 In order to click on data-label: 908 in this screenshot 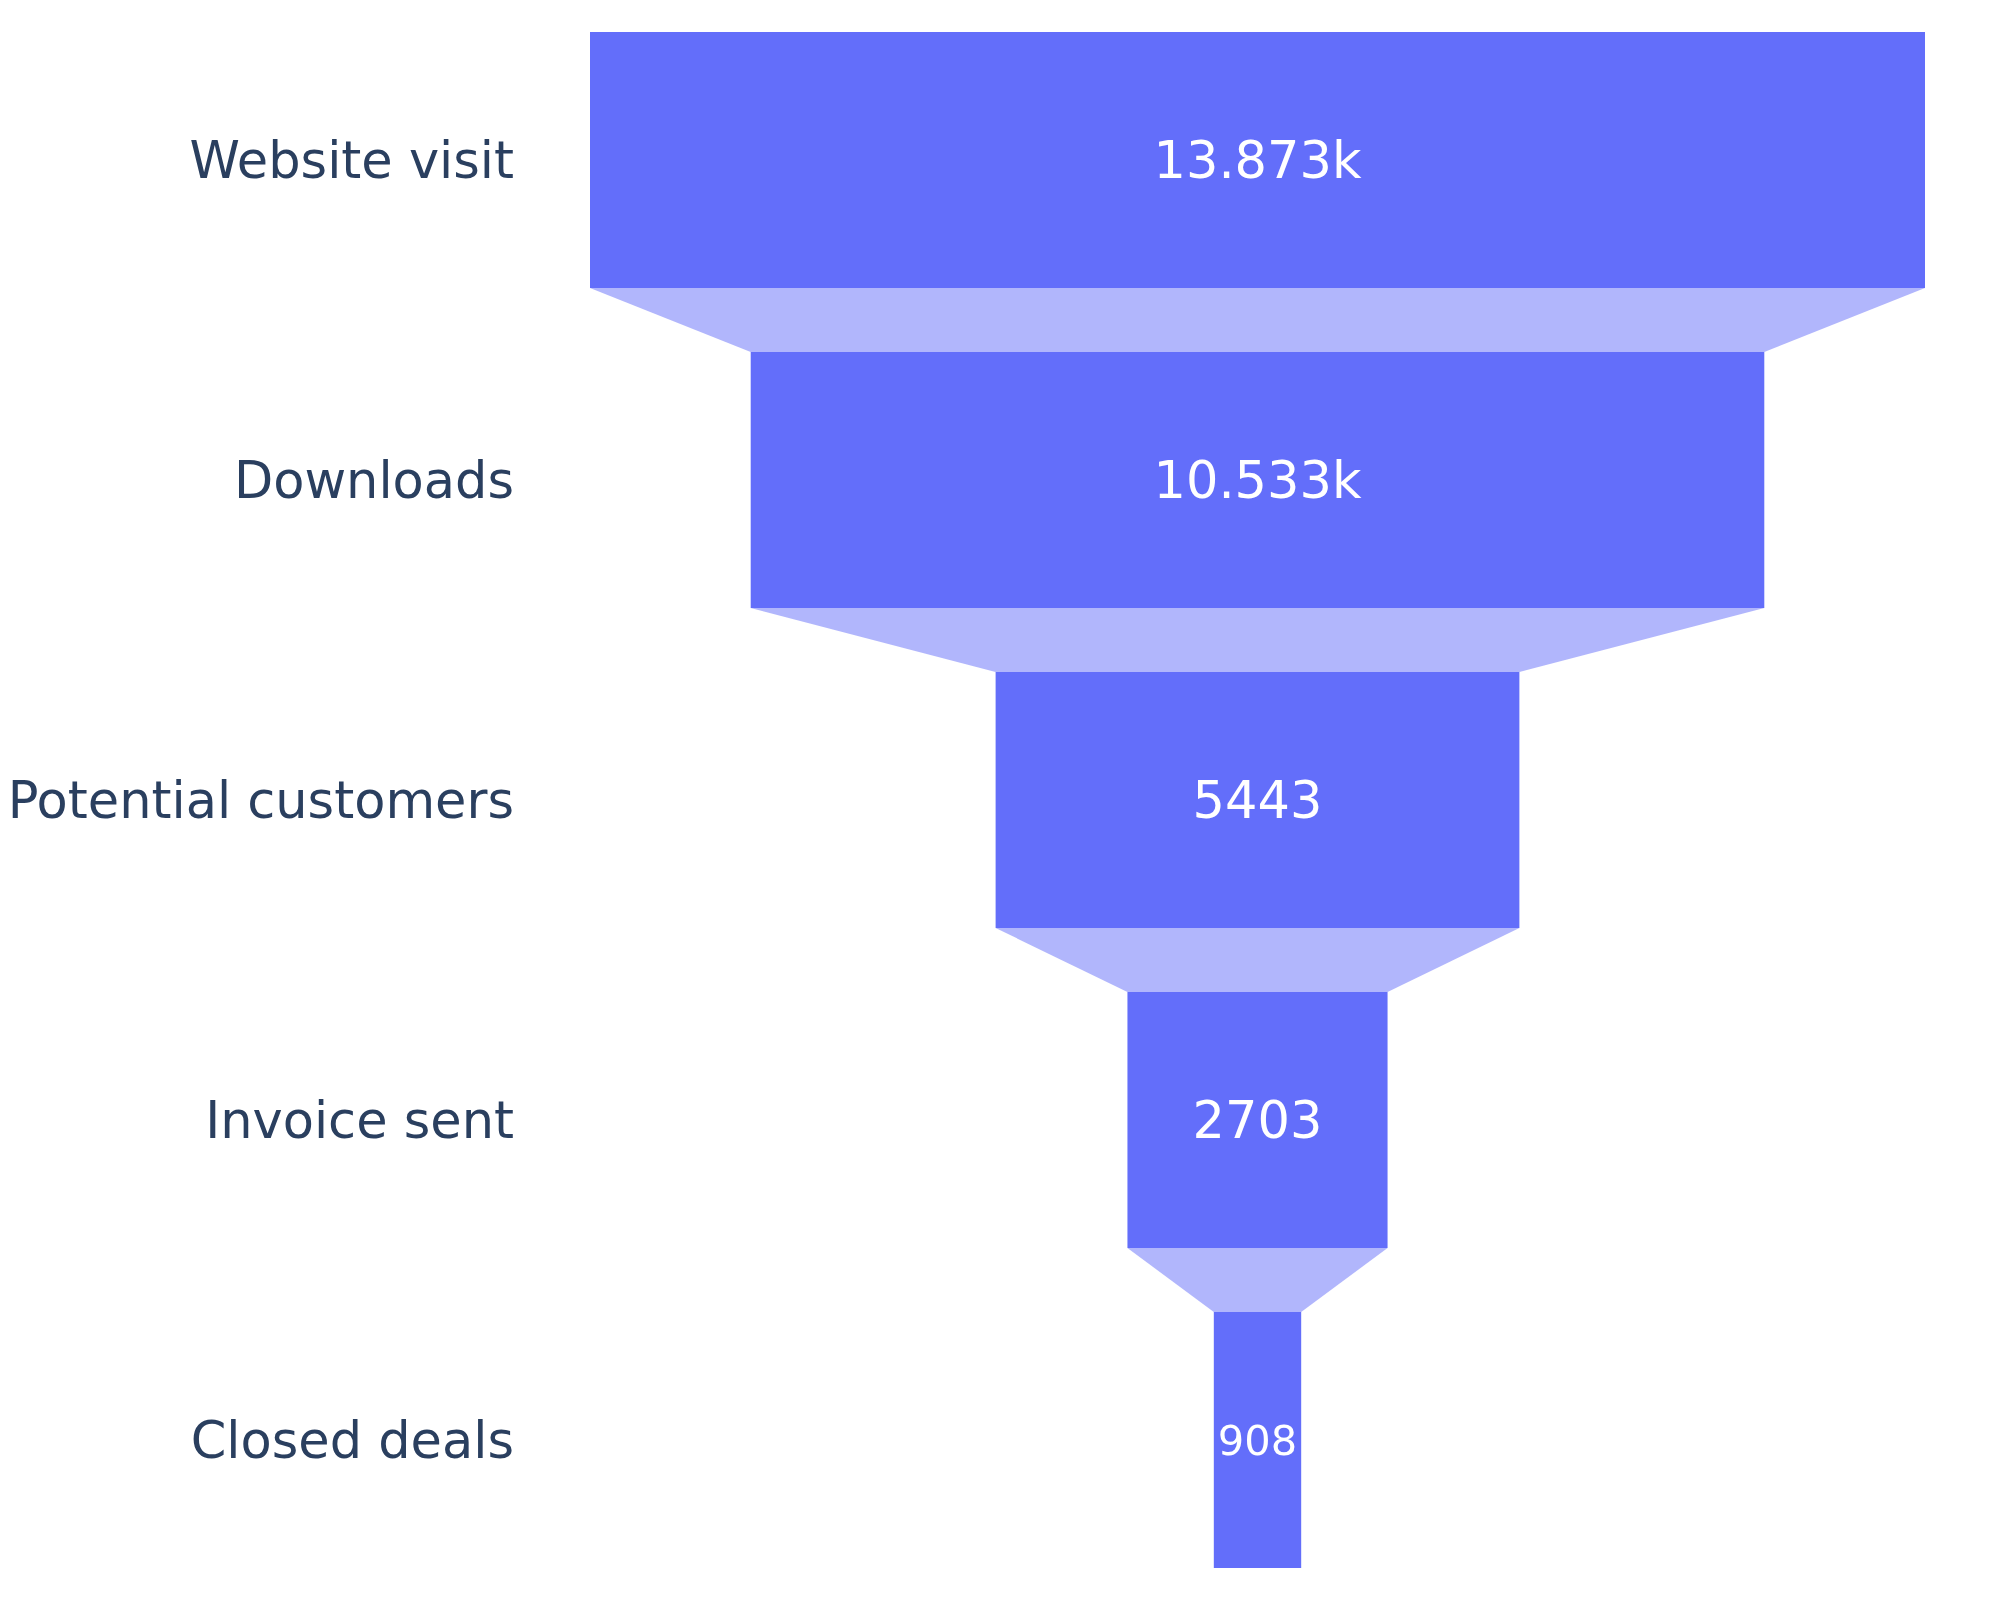, I will do `click(1257, 1440)`.